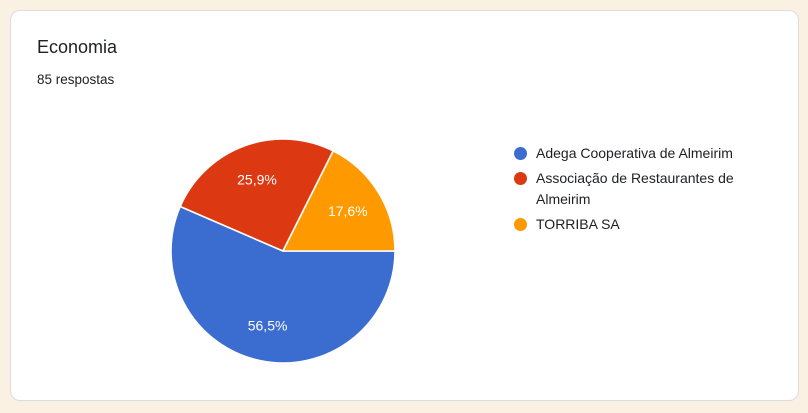  Describe the element at coordinates (635, 224) in the screenshot. I see `legend-item-2: TORRIBA SA` at that location.